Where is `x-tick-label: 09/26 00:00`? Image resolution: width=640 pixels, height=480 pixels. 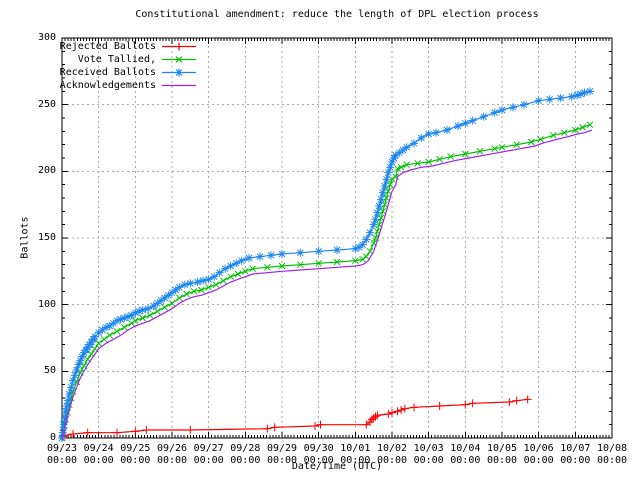 x-tick-label: 09/26 00:00 is located at coordinates (172, 455).